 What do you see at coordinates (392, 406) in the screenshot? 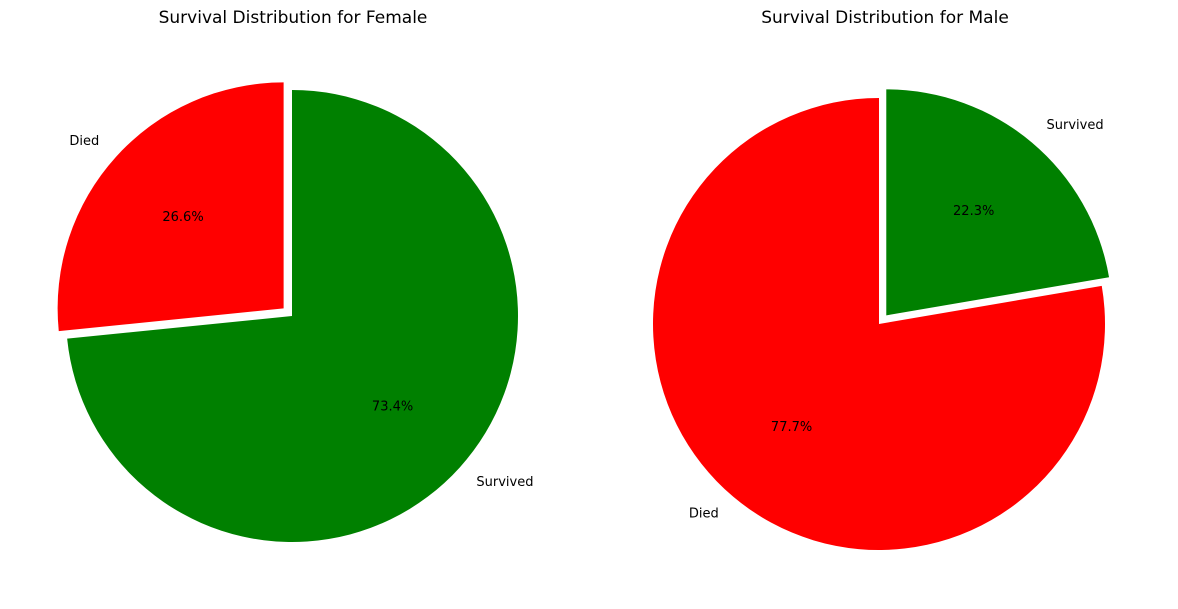
I see `female-pct-label-survived: 73.4%` at bounding box center [392, 406].